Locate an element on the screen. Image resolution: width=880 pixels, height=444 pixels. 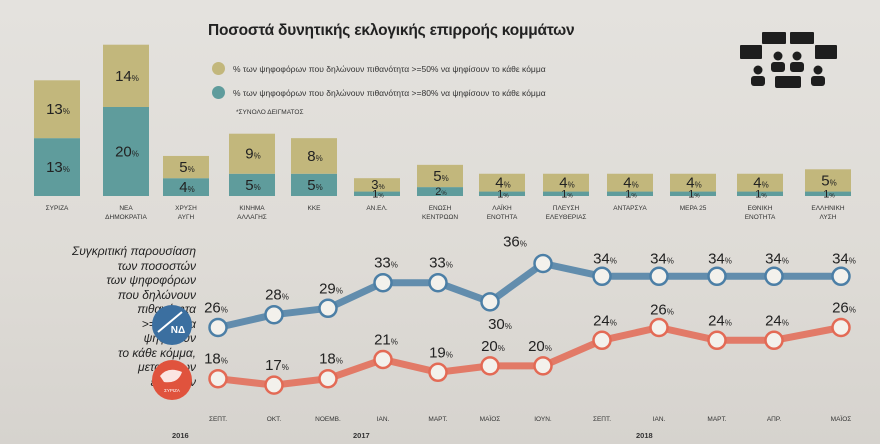
data-label: 33% is located at coordinates (441, 263).